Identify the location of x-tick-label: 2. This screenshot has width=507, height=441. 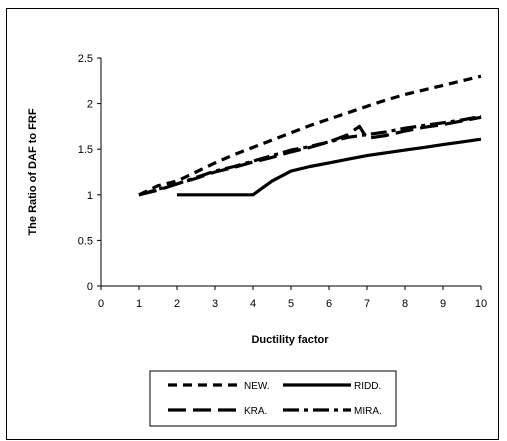
(177, 304).